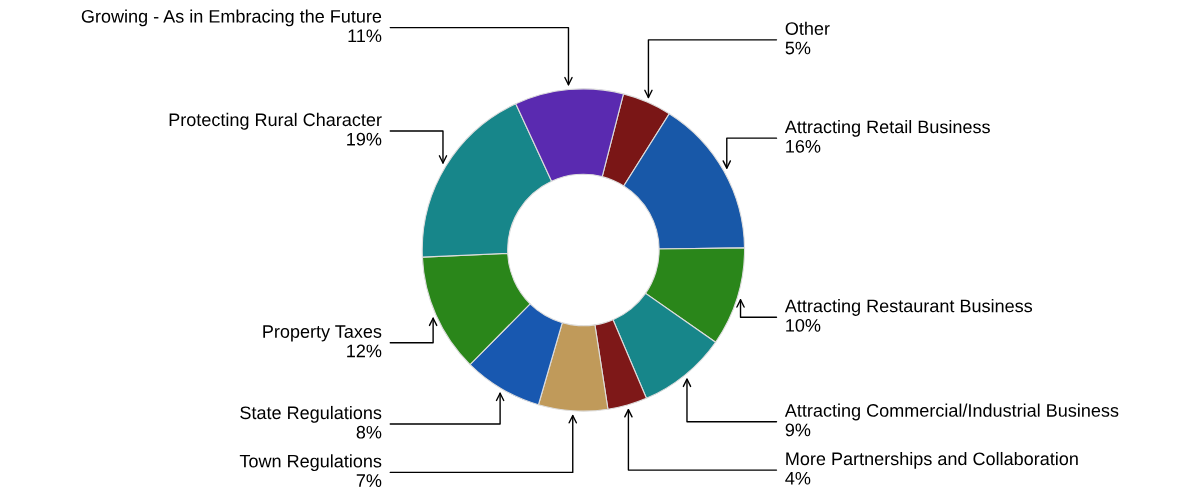 This screenshot has width=1199, height=500. Describe the element at coordinates (807, 28) in the screenshot. I see `slice-label: Other` at that location.